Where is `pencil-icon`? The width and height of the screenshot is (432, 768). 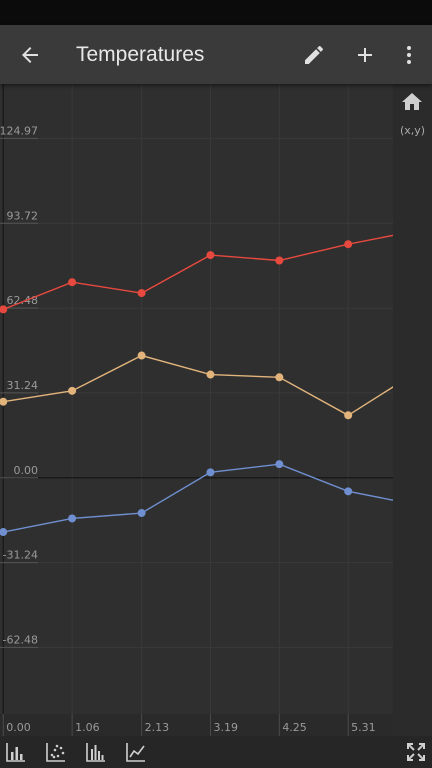
pencil-icon is located at coordinates (314, 54).